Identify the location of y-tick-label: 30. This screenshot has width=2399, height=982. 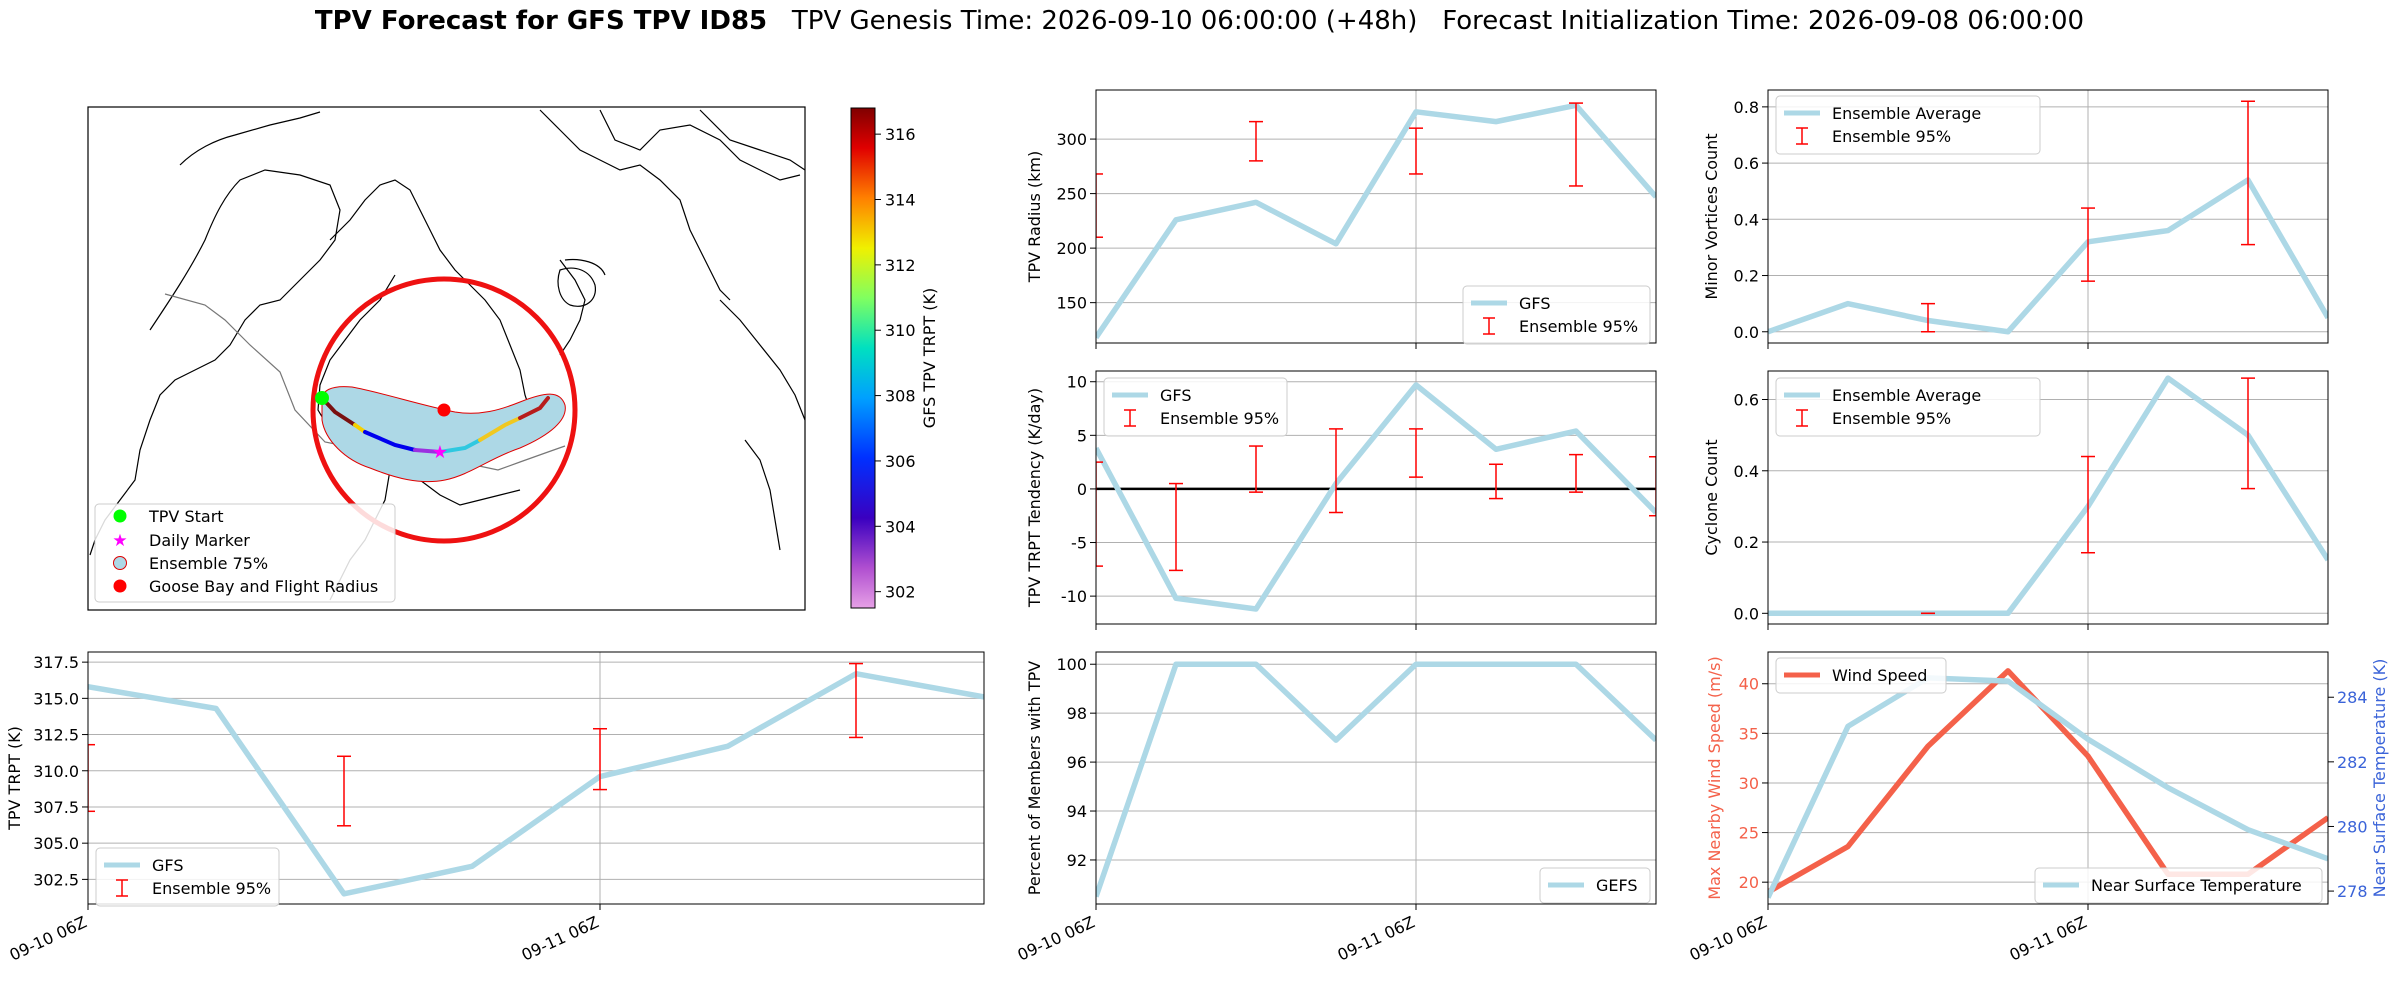
(1749, 783).